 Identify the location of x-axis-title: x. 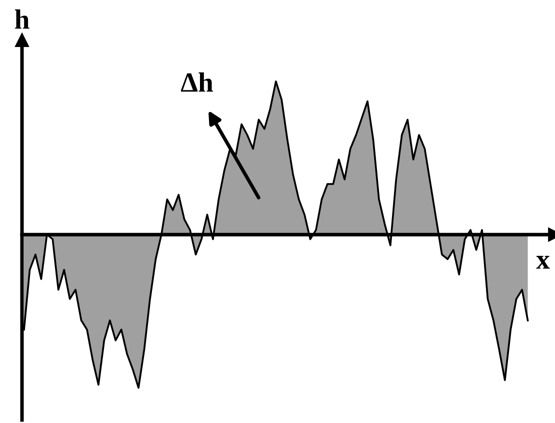
(543, 262).